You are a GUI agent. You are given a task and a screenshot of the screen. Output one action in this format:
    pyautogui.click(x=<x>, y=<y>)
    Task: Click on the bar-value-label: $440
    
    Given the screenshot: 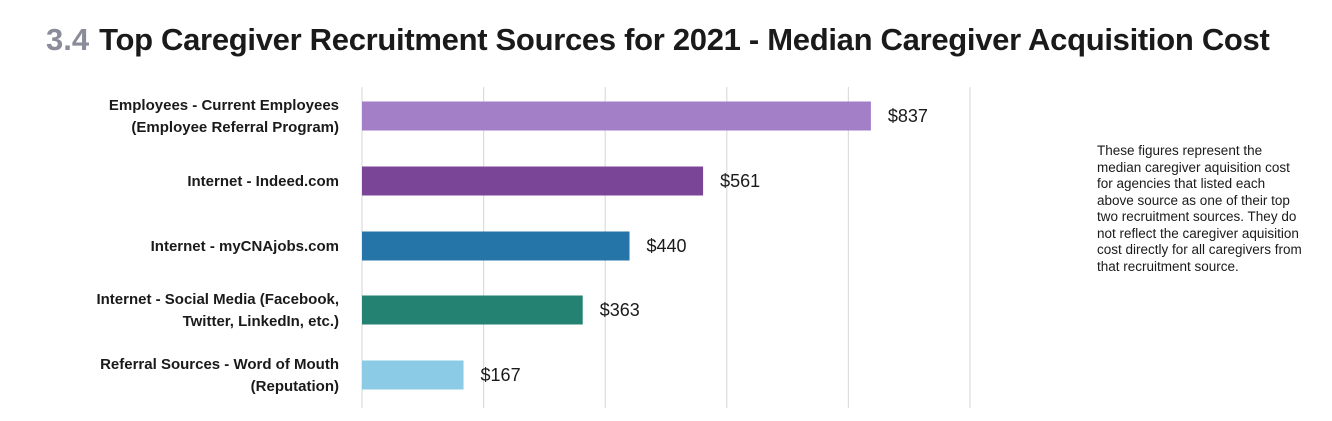 What is the action you would take?
    pyautogui.click(x=667, y=246)
    